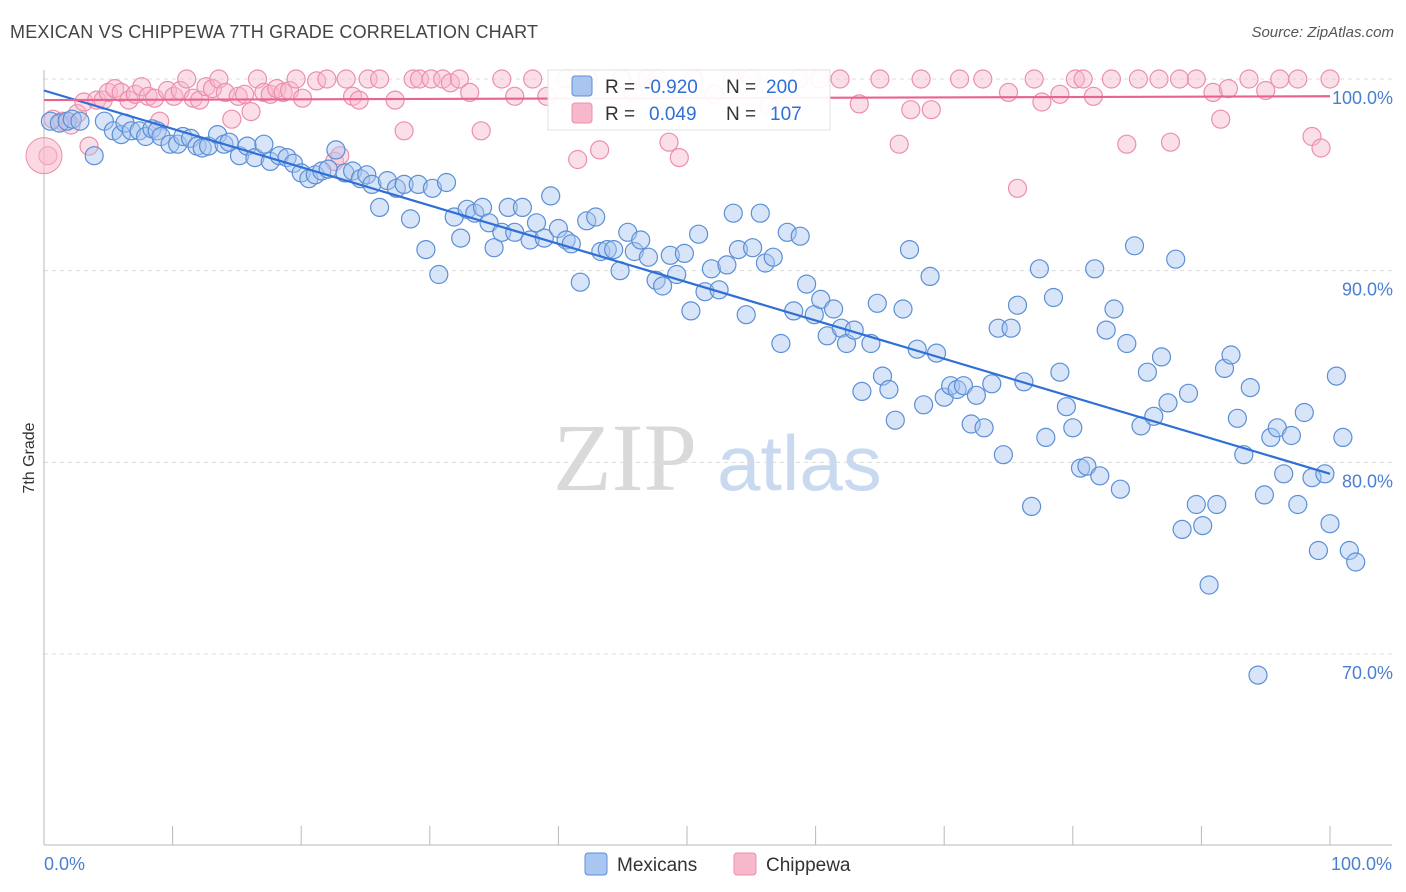 The image size is (1406, 892). I want to click on legend-n-label-mexicans: N =, so click(741, 87).